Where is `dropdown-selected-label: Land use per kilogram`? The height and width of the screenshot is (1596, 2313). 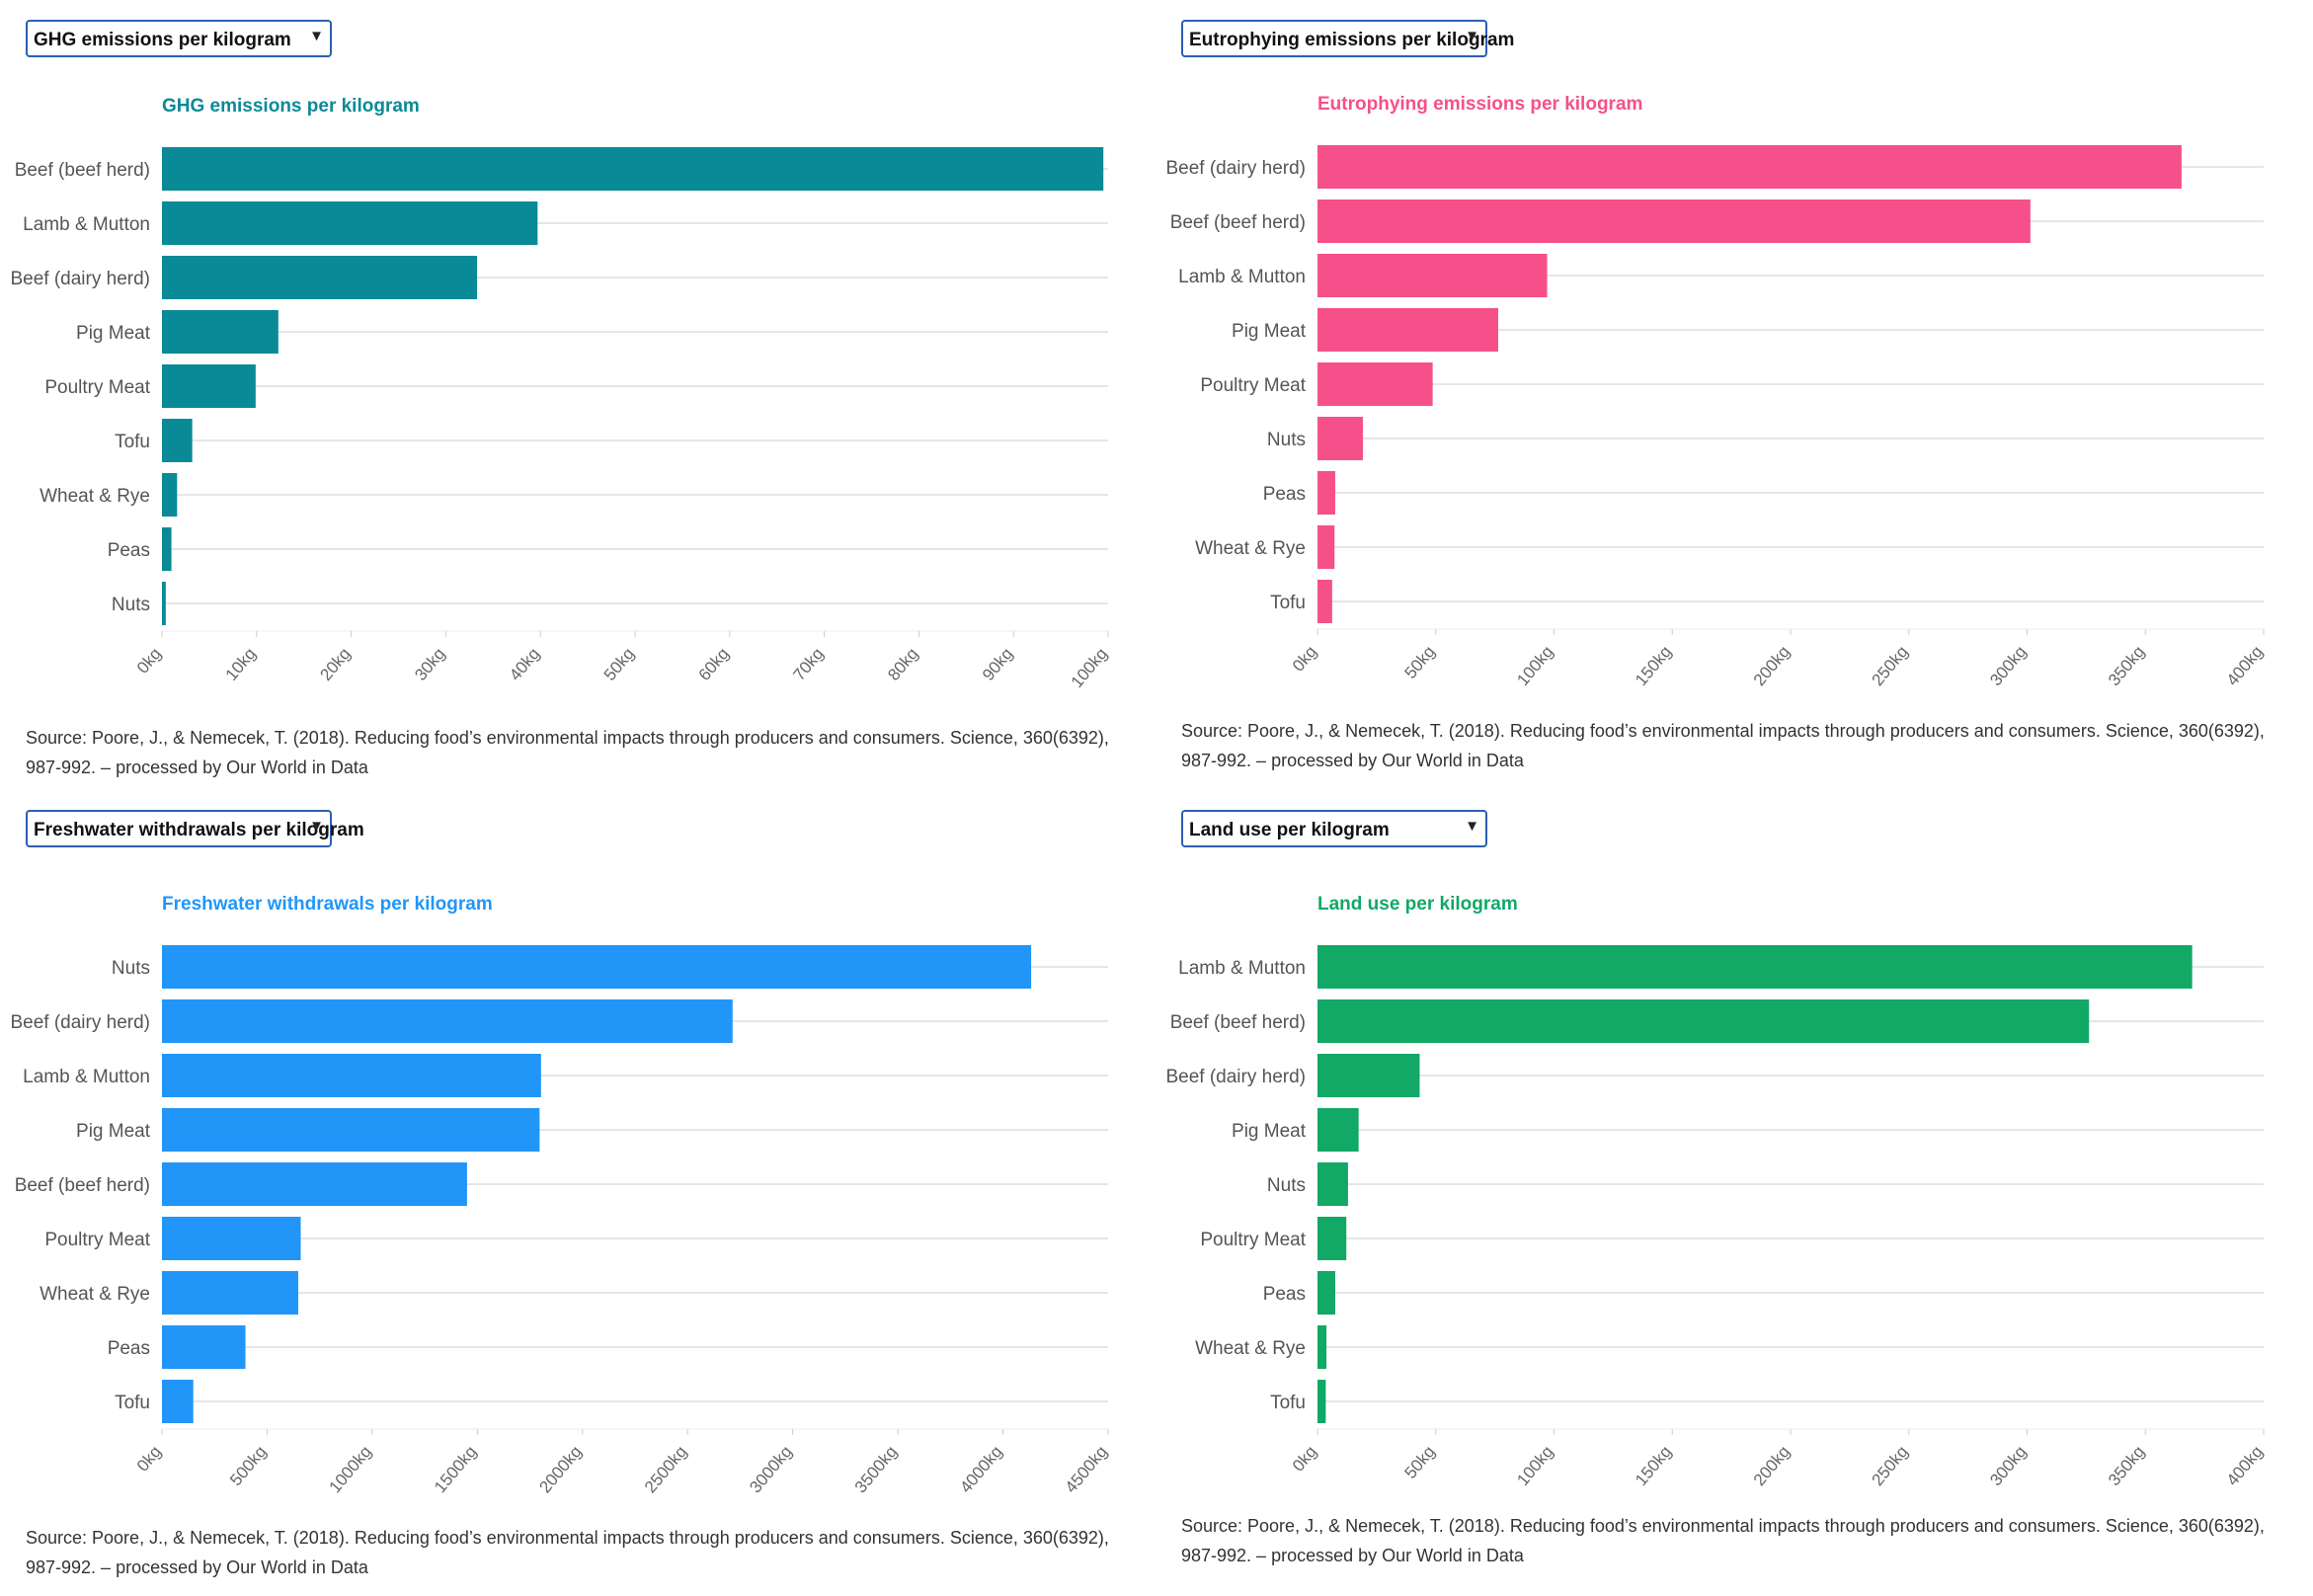 dropdown-selected-label: Land use per kilogram is located at coordinates (1289, 830).